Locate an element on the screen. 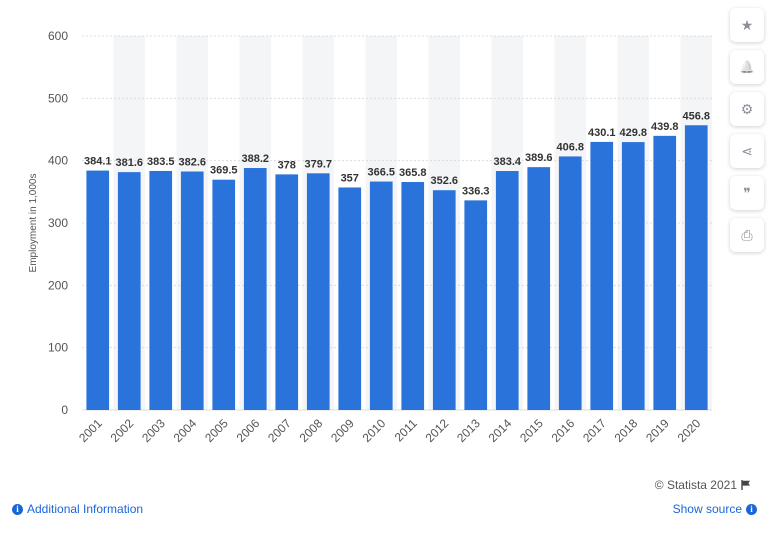 The height and width of the screenshot is (536, 773). settings-button: ⚙ is located at coordinates (747, 109).